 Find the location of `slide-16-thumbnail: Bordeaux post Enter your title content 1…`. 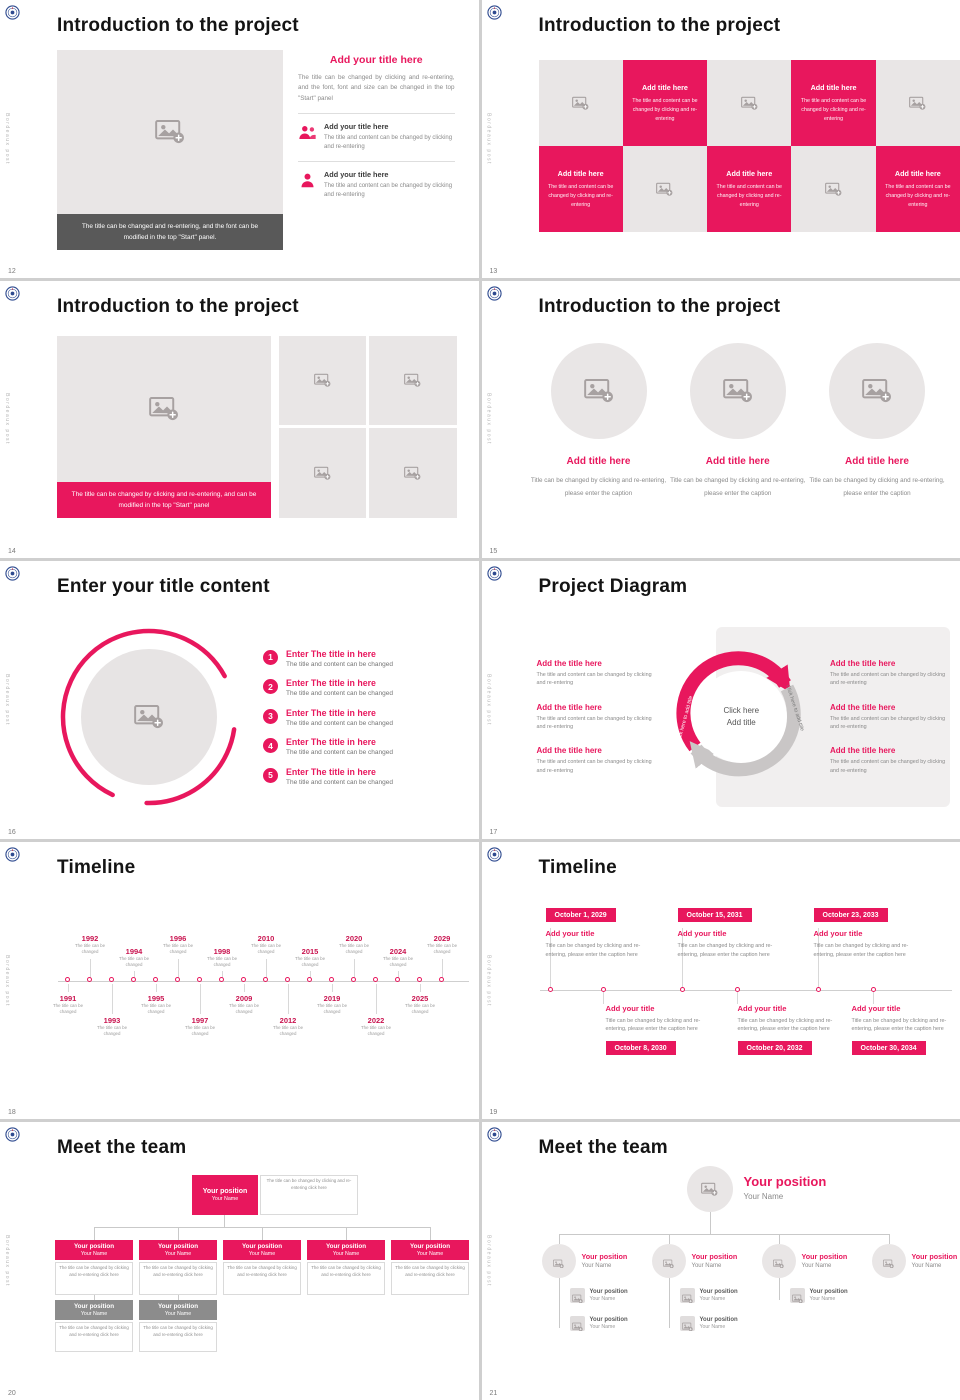

slide-16-thumbnail: Bordeaux post Enter your title content 1… is located at coordinates (239, 700).